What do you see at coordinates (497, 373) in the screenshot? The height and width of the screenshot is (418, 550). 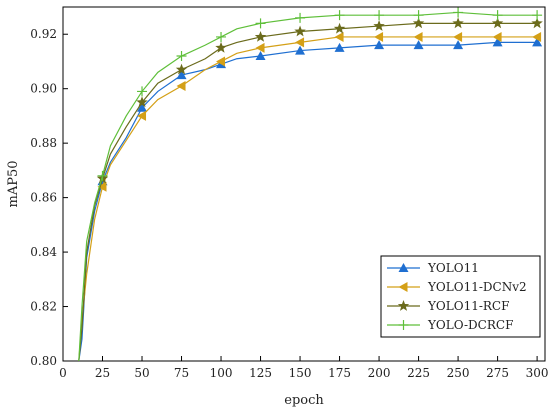 I see `x-tick-label: 275` at bounding box center [497, 373].